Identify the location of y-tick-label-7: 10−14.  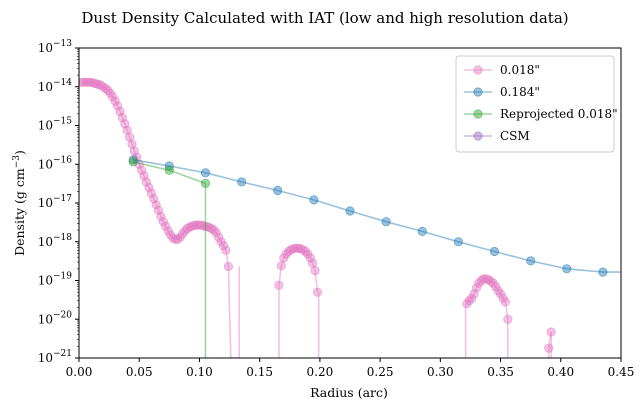
(55, 86).